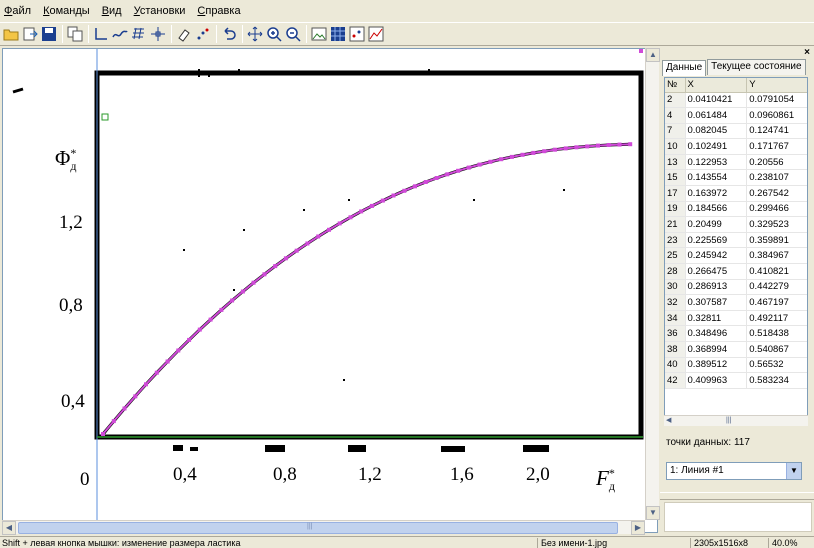 The height and width of the screenshot is (548, 814). What do you see at coordinates (736, 100) in the screenshot?
I see `table-row: 2 0.0410421 0.0791054` at bounding box center [736, 100].